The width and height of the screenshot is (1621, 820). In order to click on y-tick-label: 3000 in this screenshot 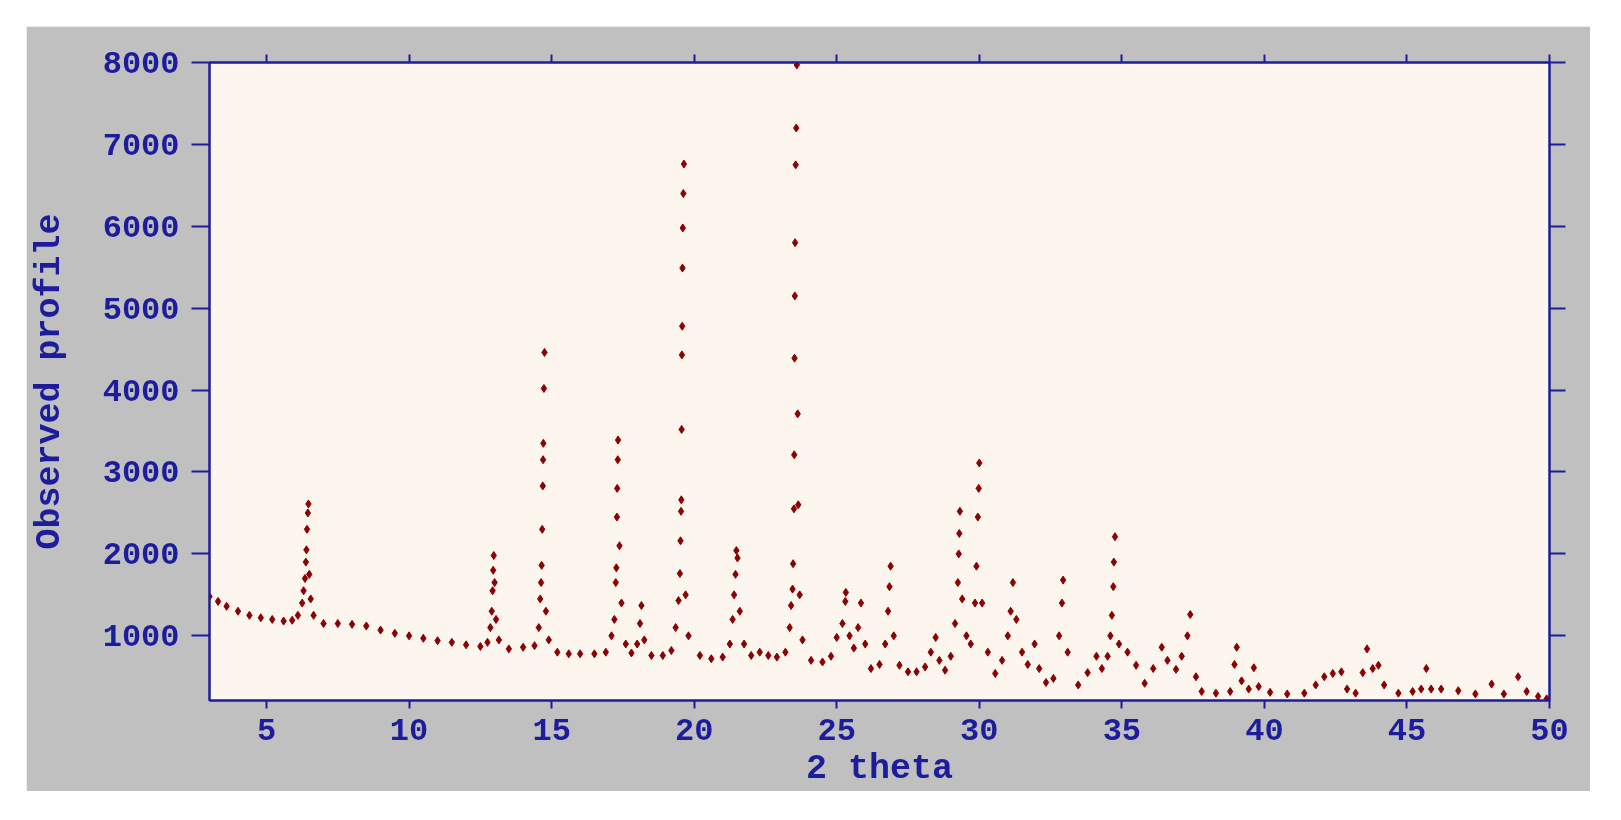, I will do `click(141, 474)`.